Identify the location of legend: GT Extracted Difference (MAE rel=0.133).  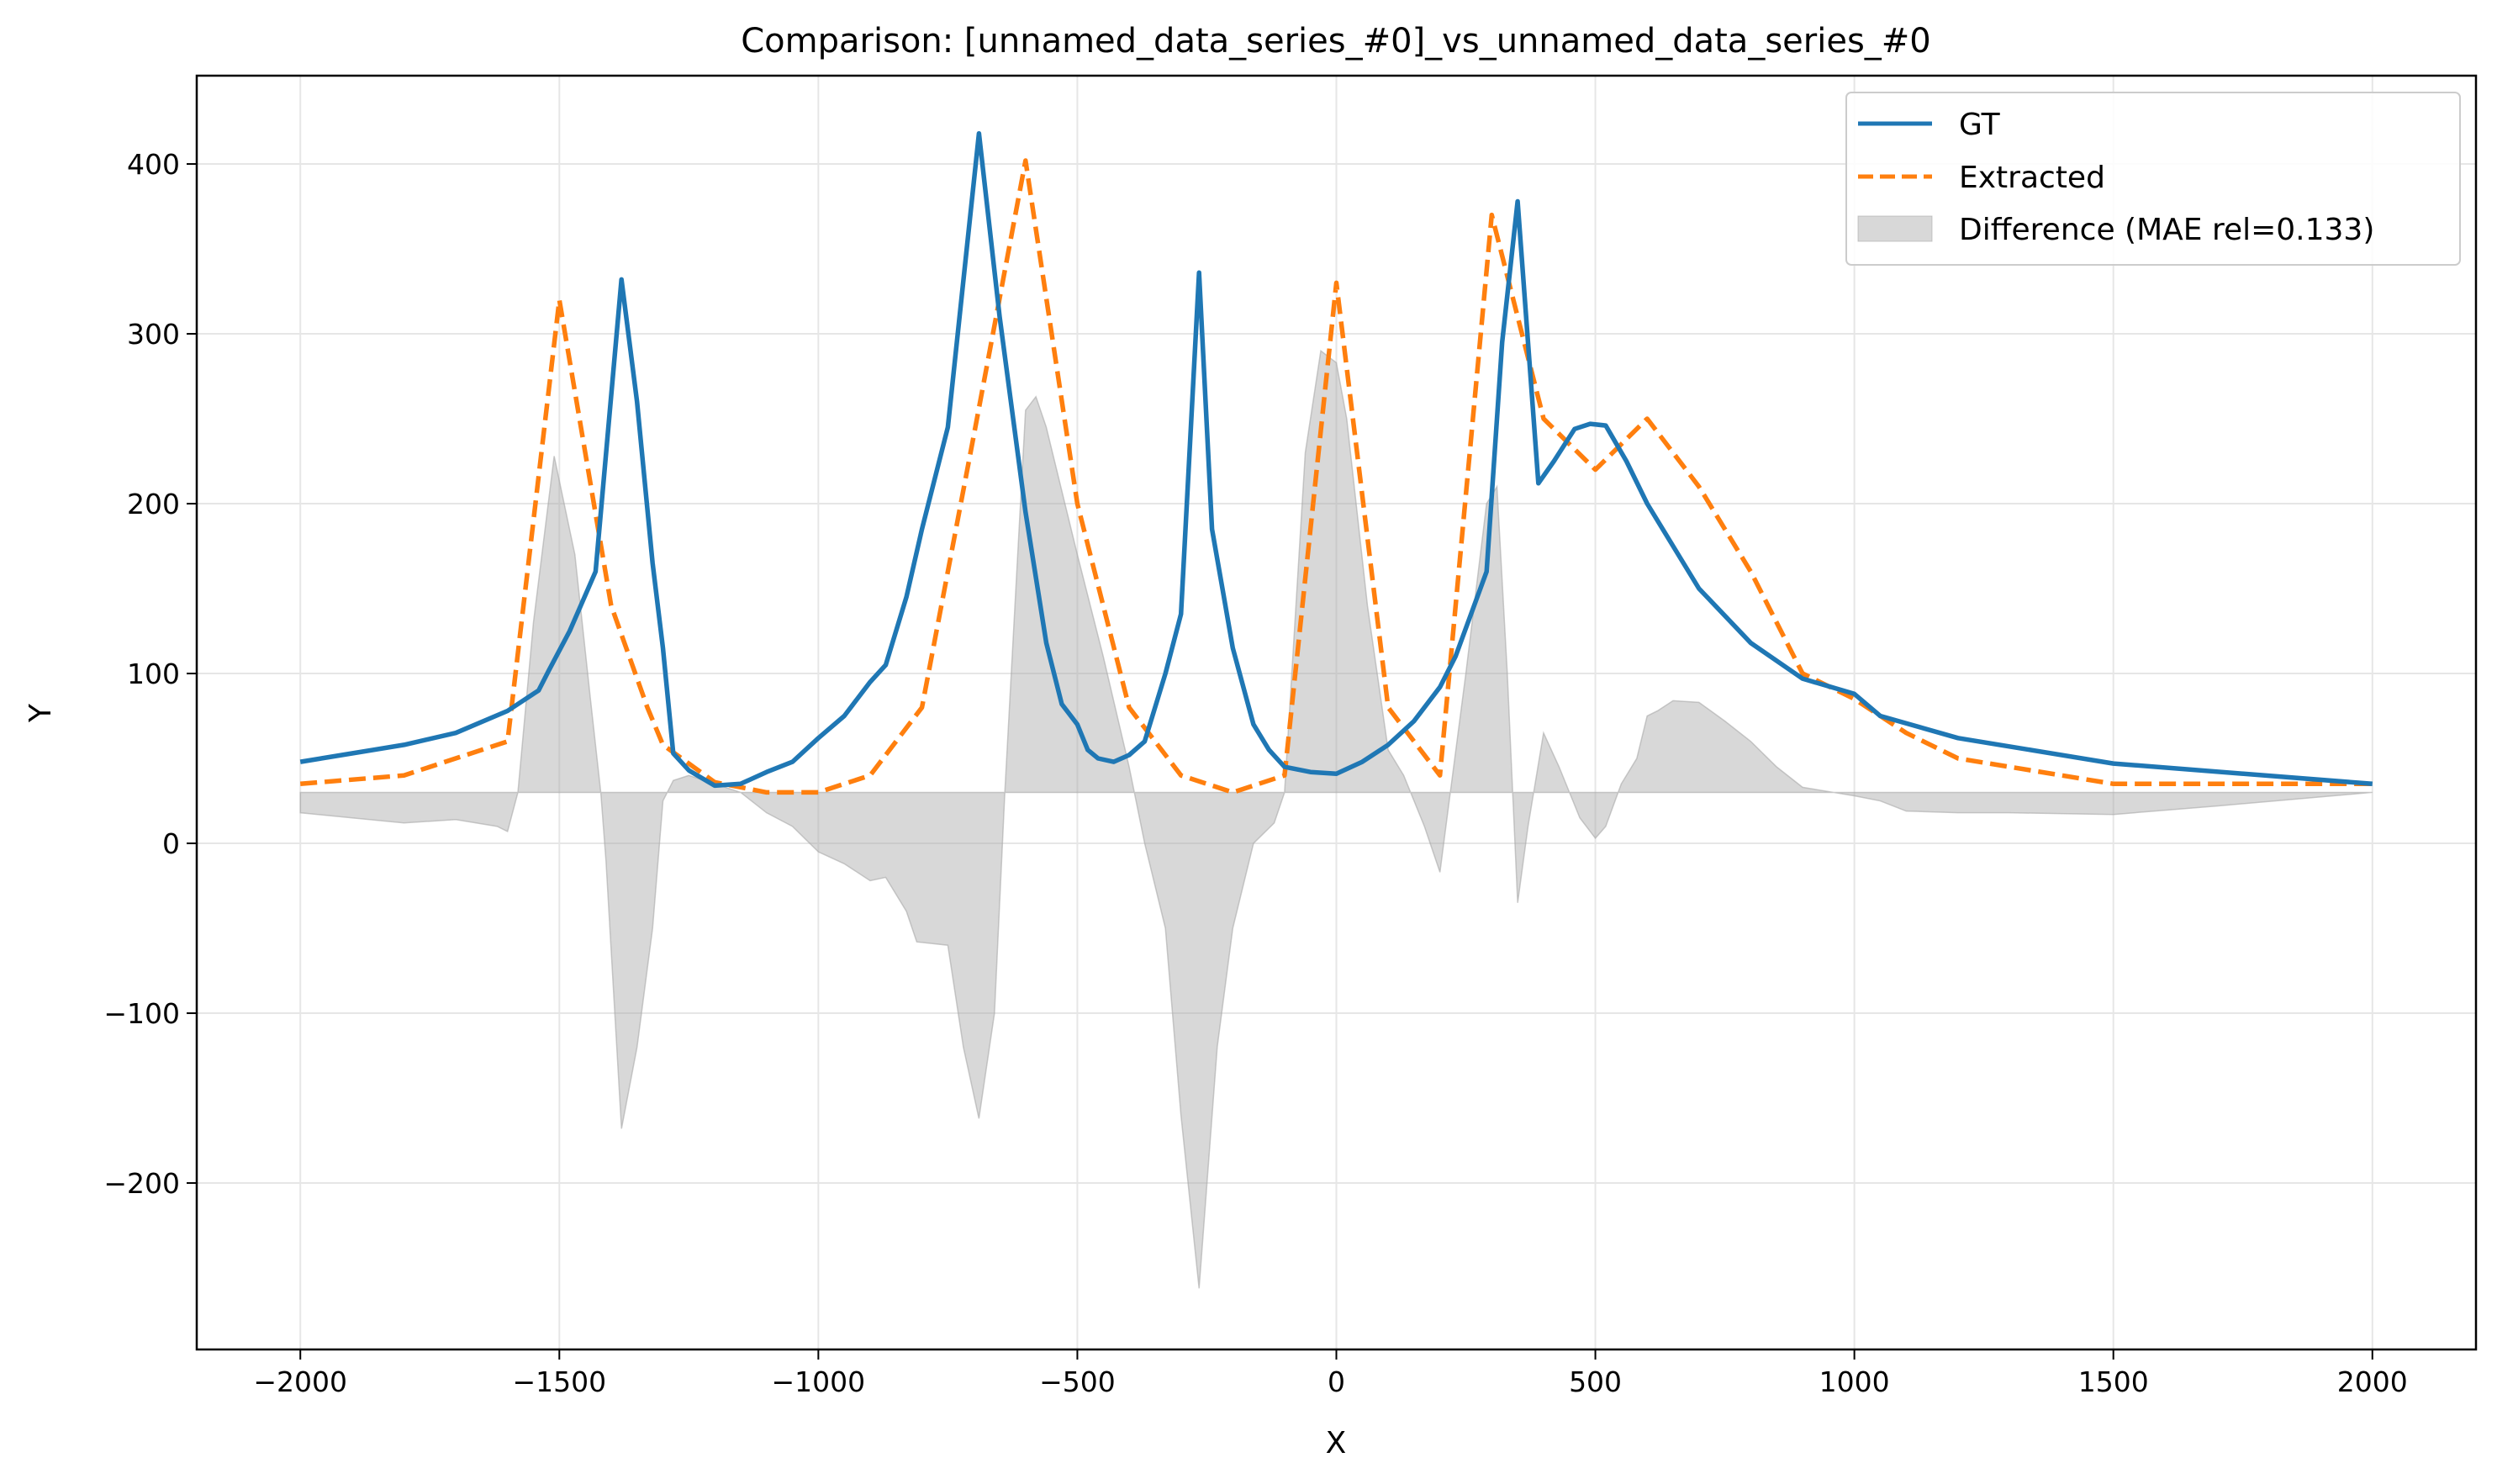
(2153, 179).